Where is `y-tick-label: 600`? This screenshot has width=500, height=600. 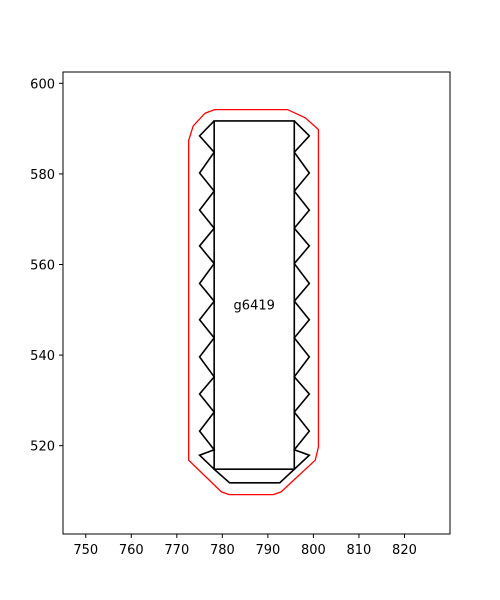
y-tick-label: 600 is located at coordinates (42, 84).